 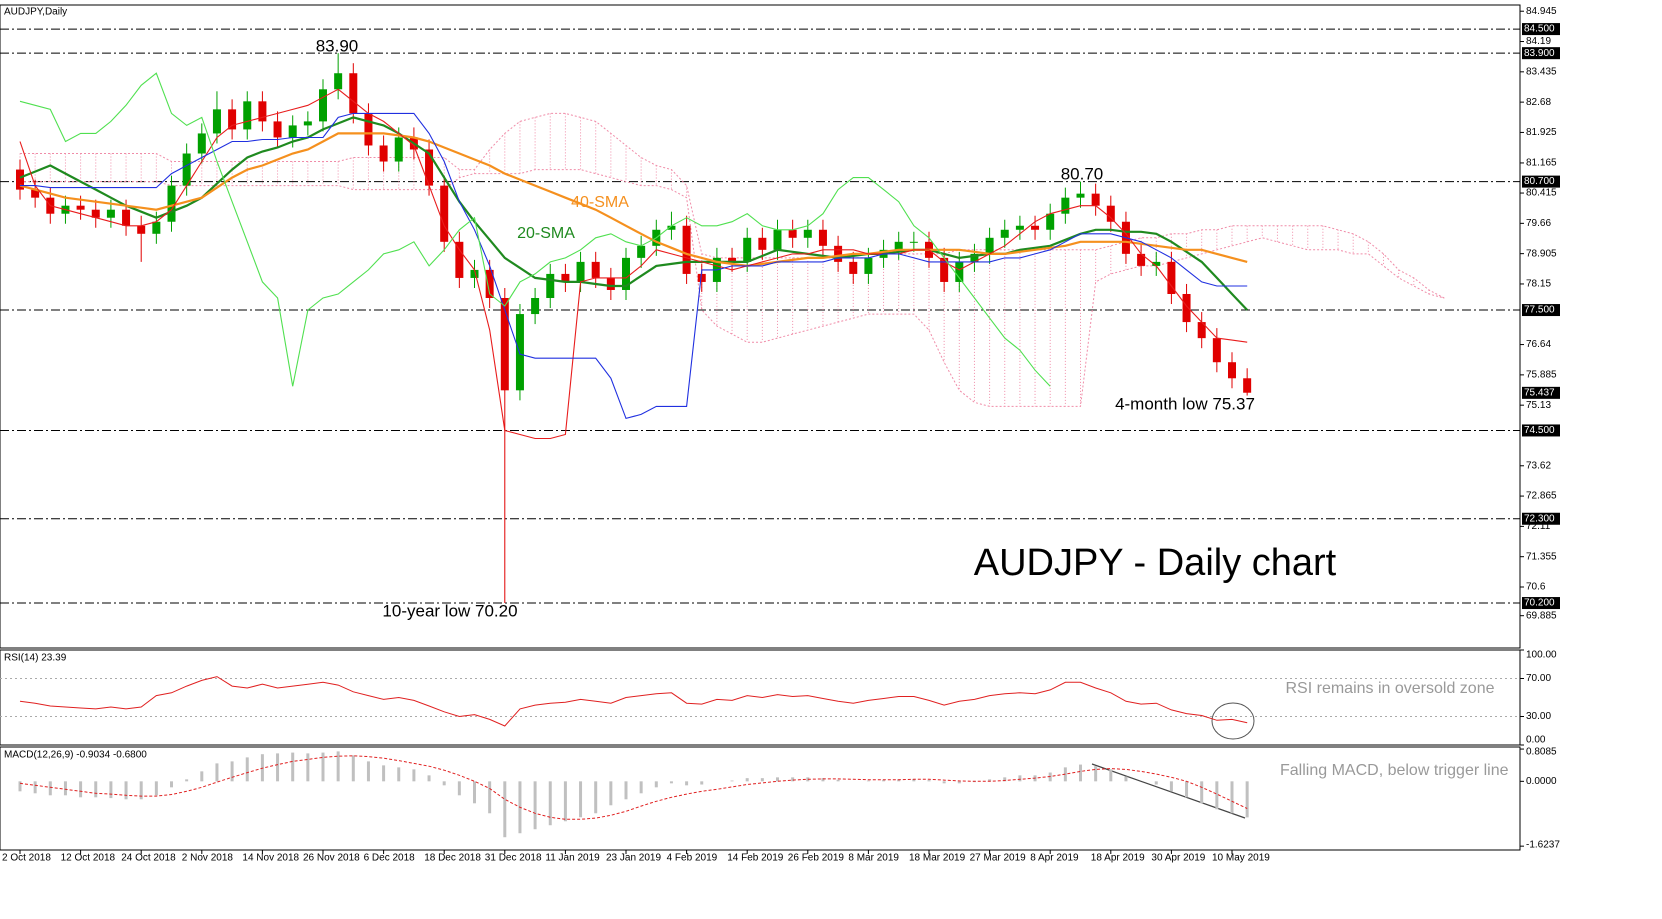 What do you see at coordinates (1536, 587) in the screenshot?
I see `y-tick-label: 70.6` at bounding box center [1536, 587].